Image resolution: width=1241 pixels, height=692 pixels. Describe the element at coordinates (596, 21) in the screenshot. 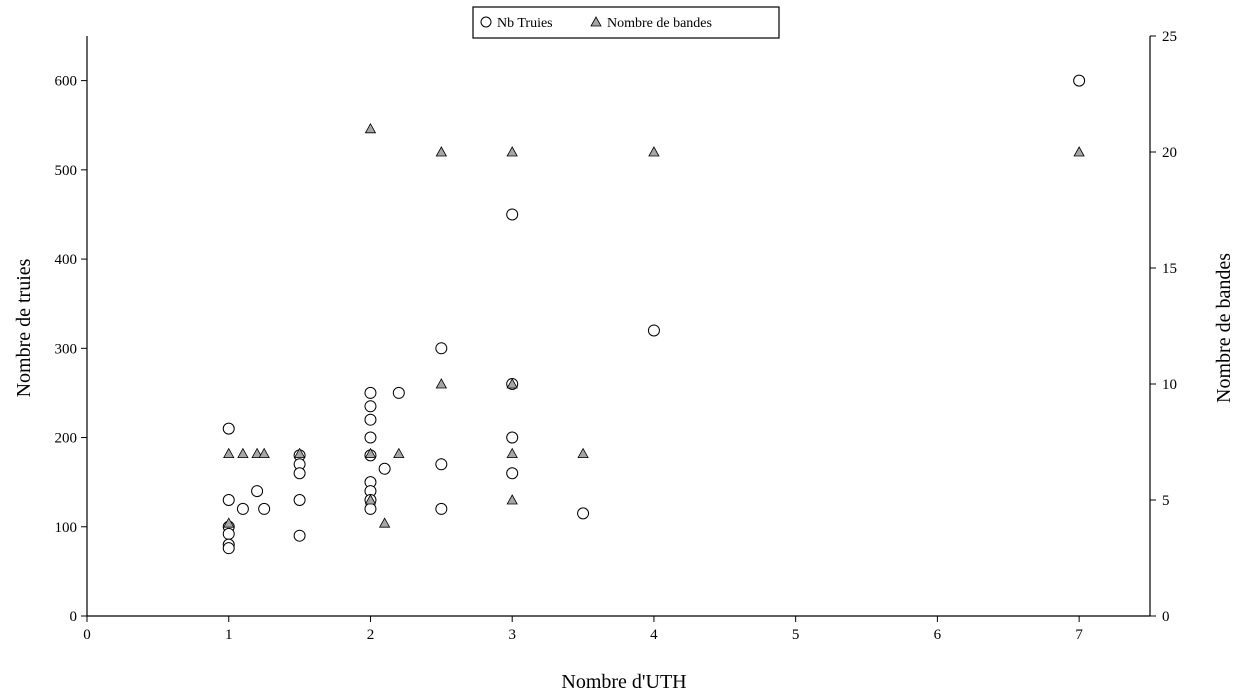

I see `legend-triangle-marker` at that location.